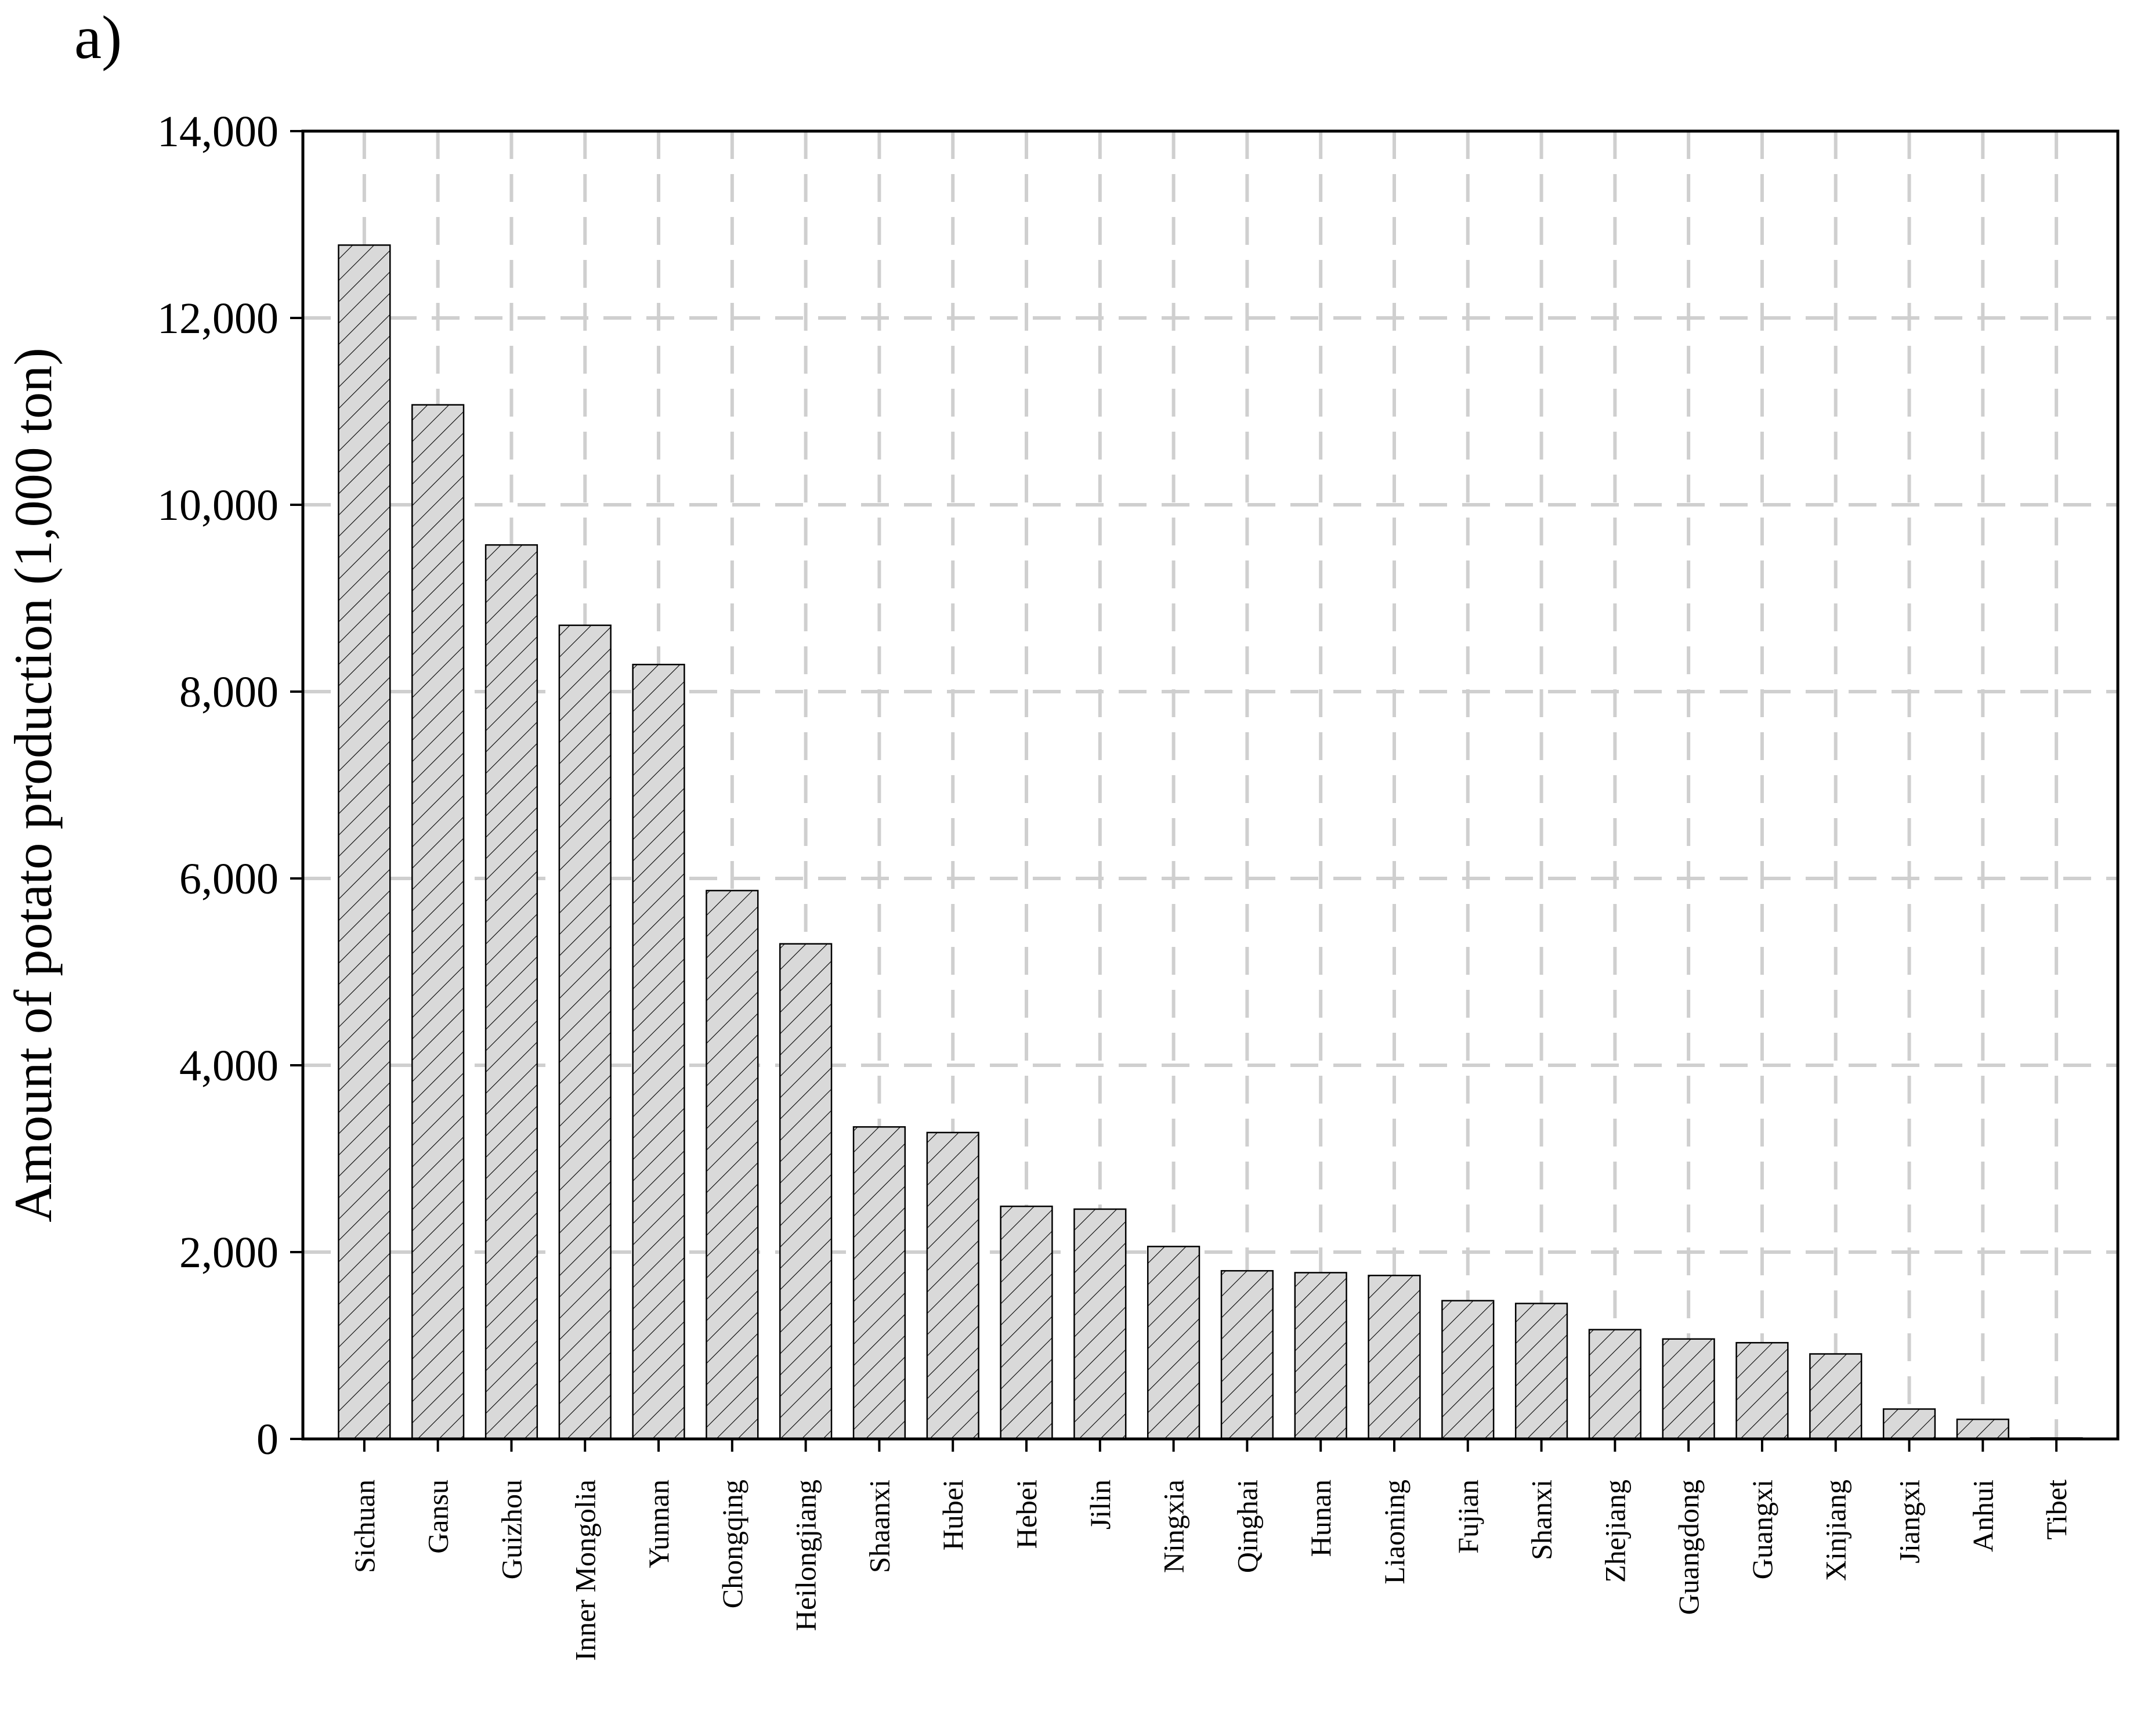 This screenshot has height=1736, width=2130. I want to click on y-tick-label: 4,000, so click(229, 1065).